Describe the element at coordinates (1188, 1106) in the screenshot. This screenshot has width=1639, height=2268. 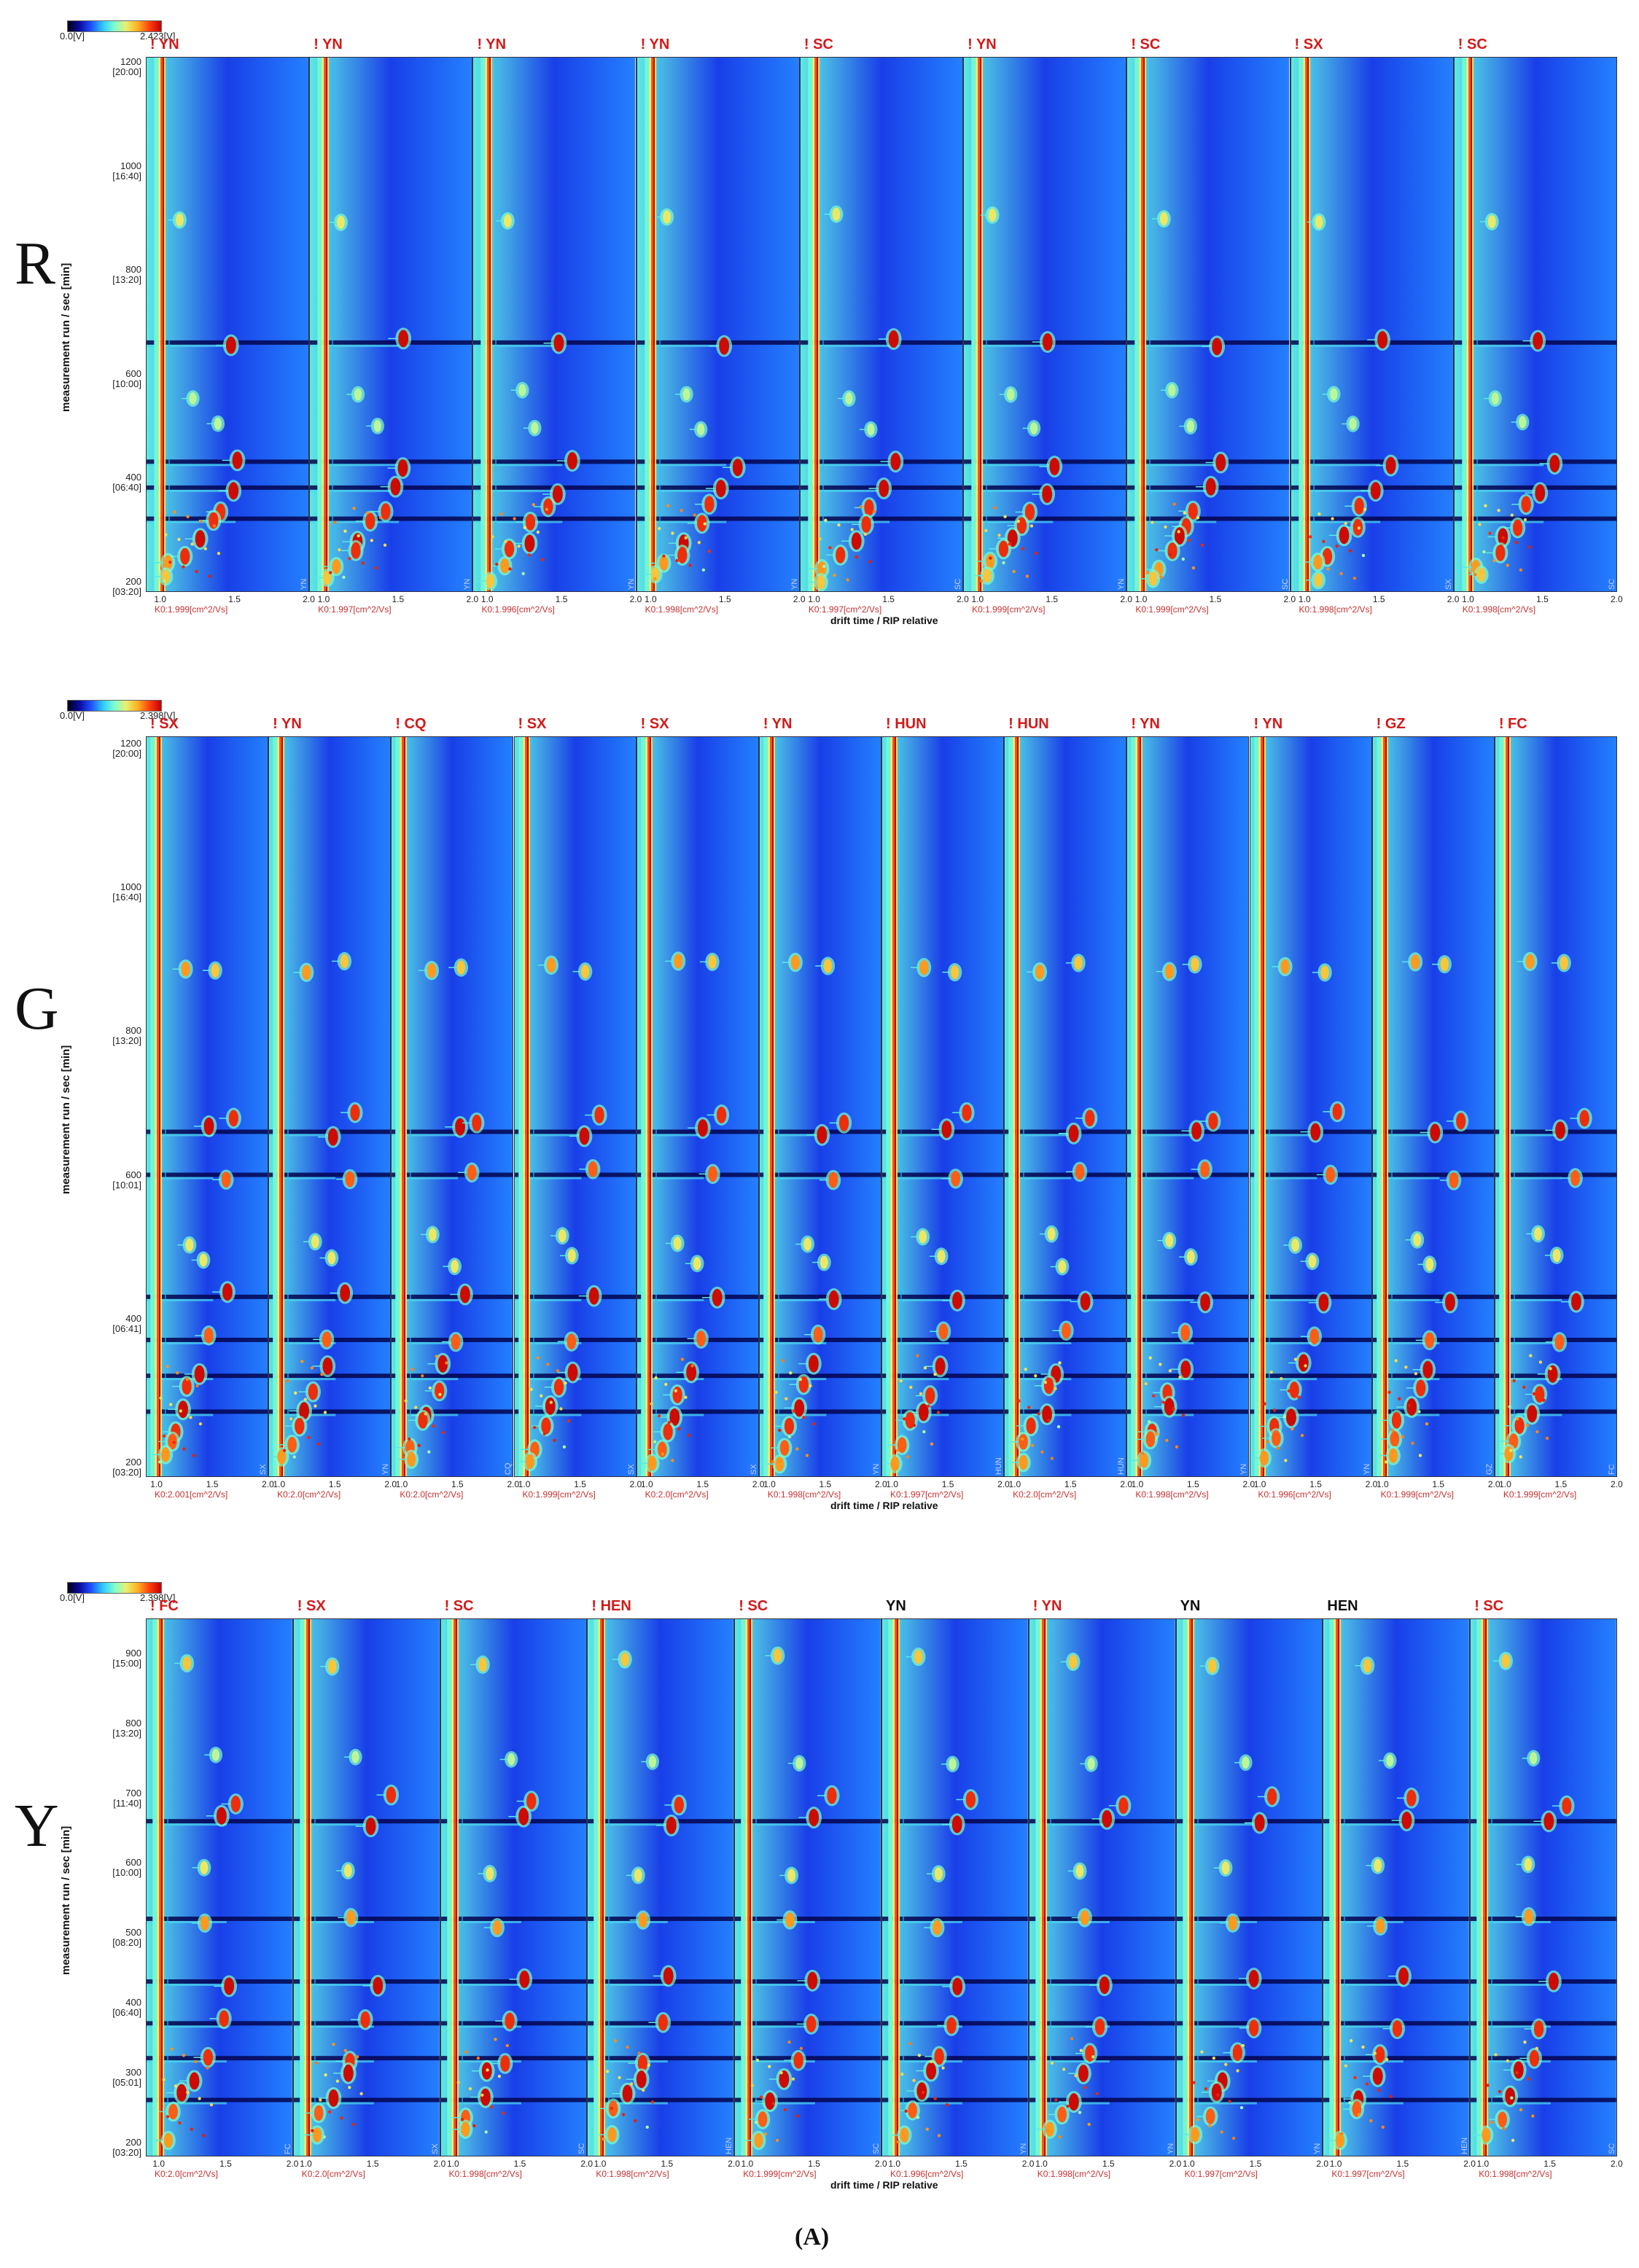
I see `heatmap-panel: YN` at that location.